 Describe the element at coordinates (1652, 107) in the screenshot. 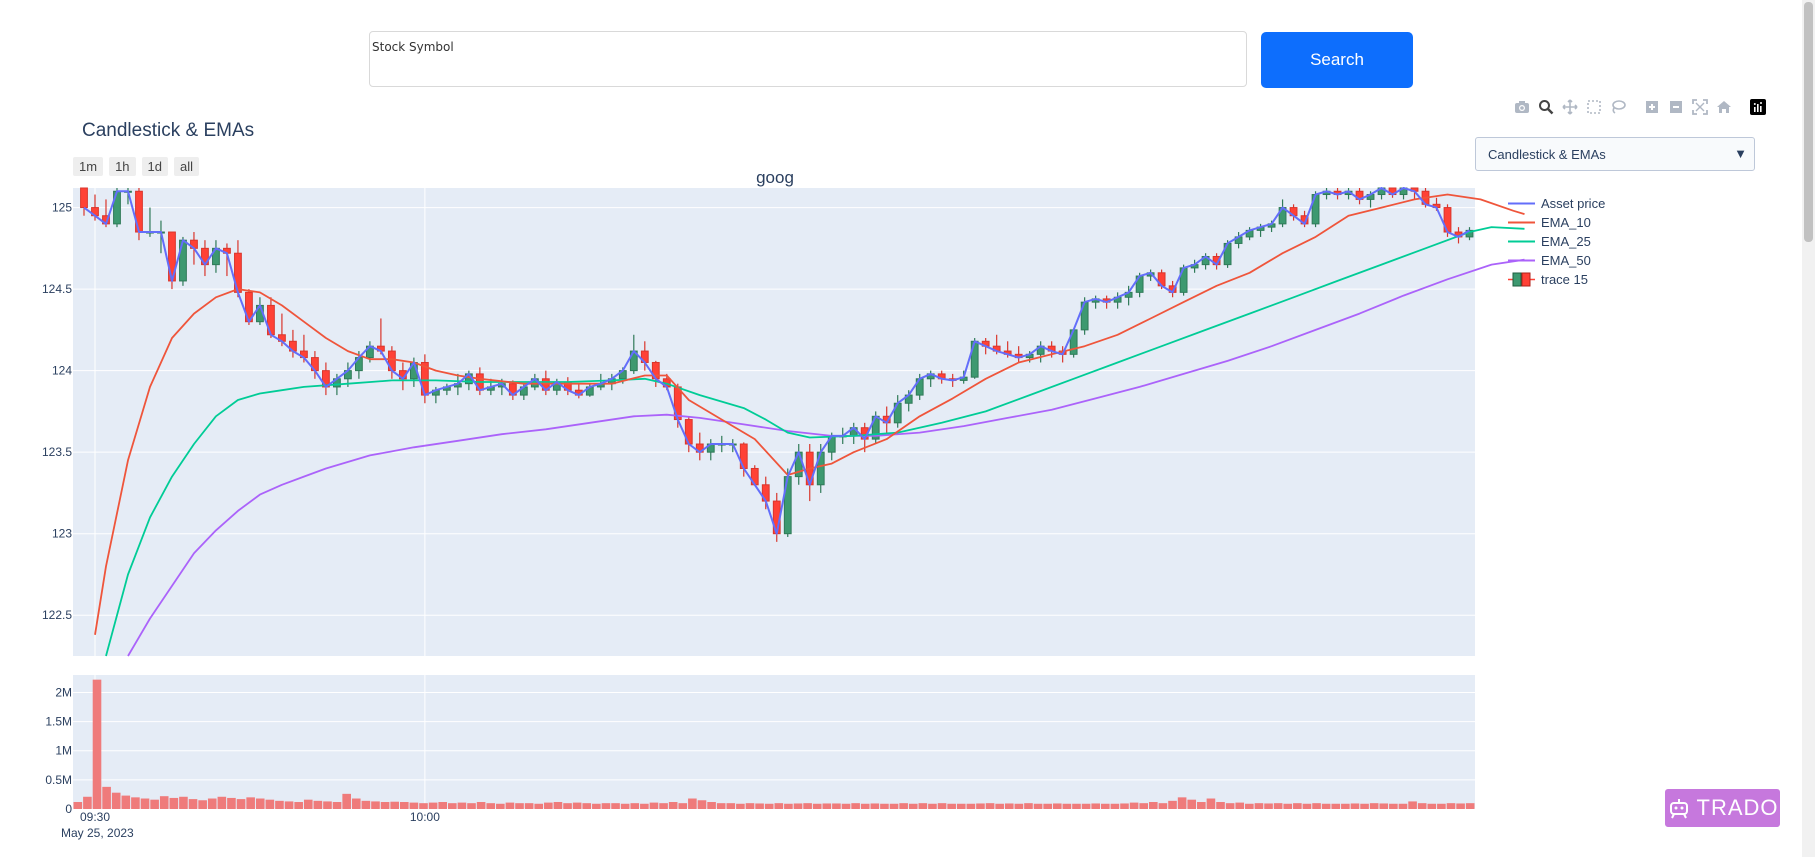

I see `zoom-in-icon` at that location.